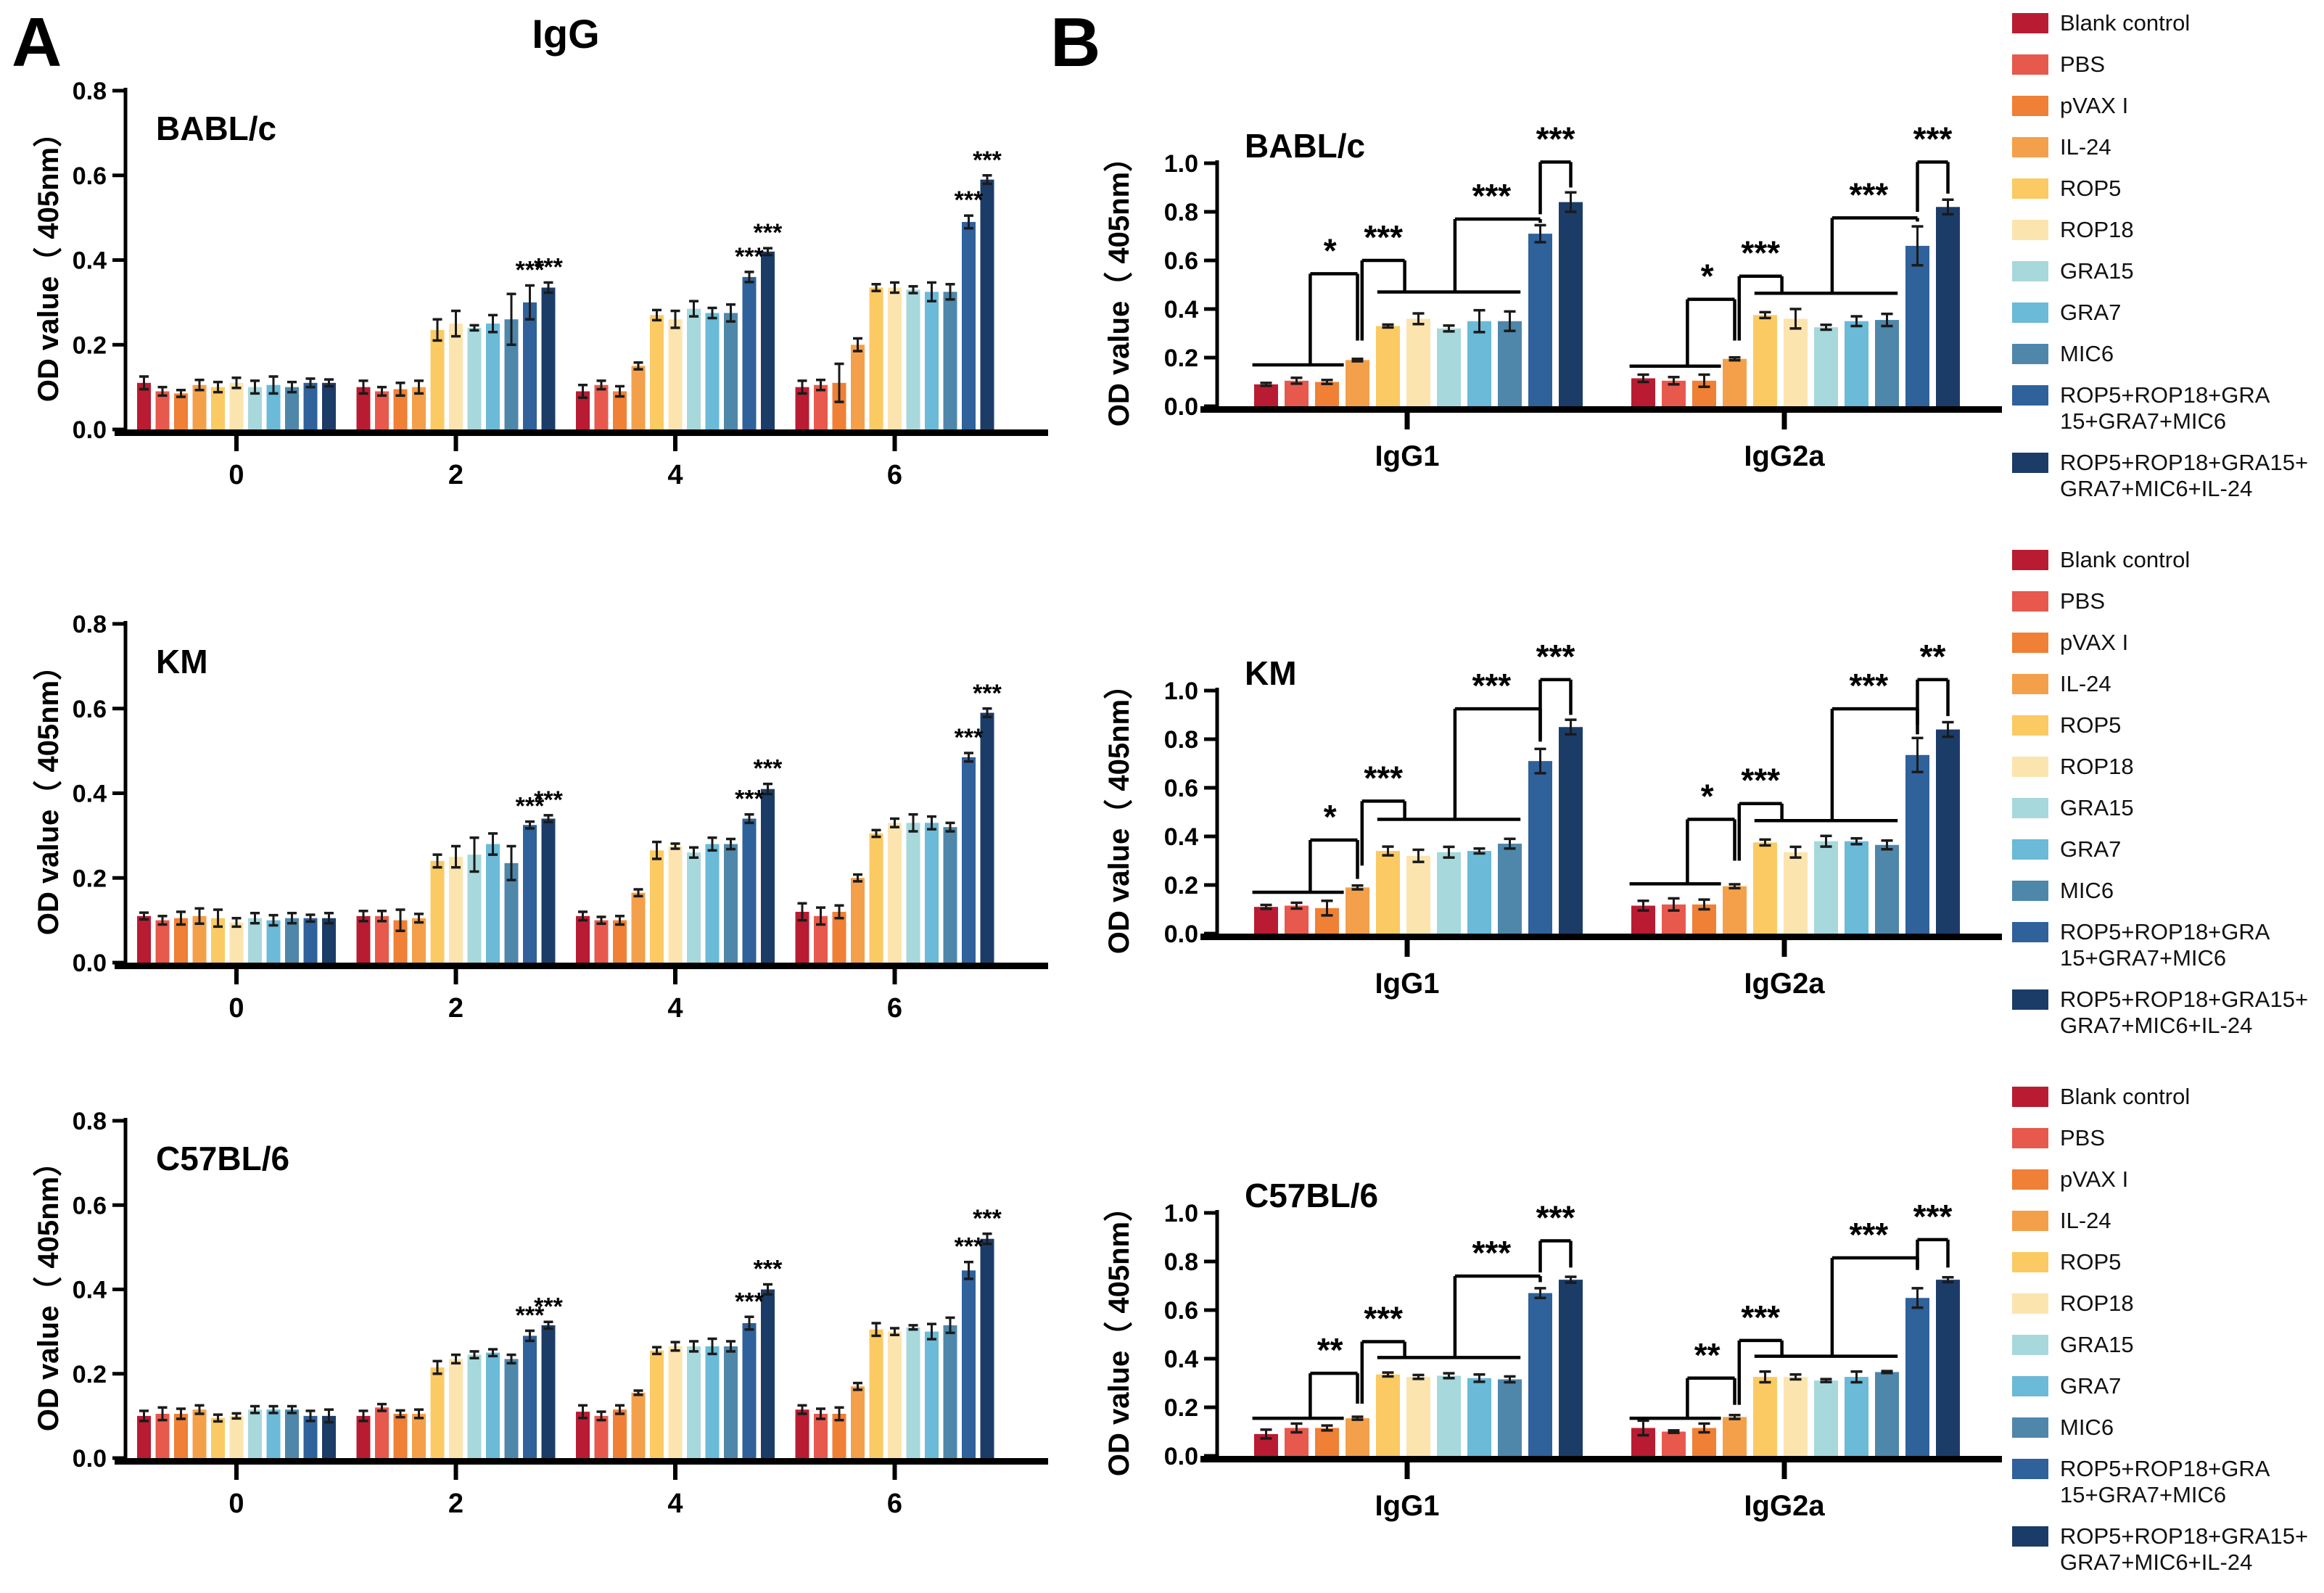 This screenshot has width=2324, height=1593. What do you see at coordinates (2085, 1220) in the screenshot?
I see `legend-label: IL-24` at bounding box center [2085, 1220].